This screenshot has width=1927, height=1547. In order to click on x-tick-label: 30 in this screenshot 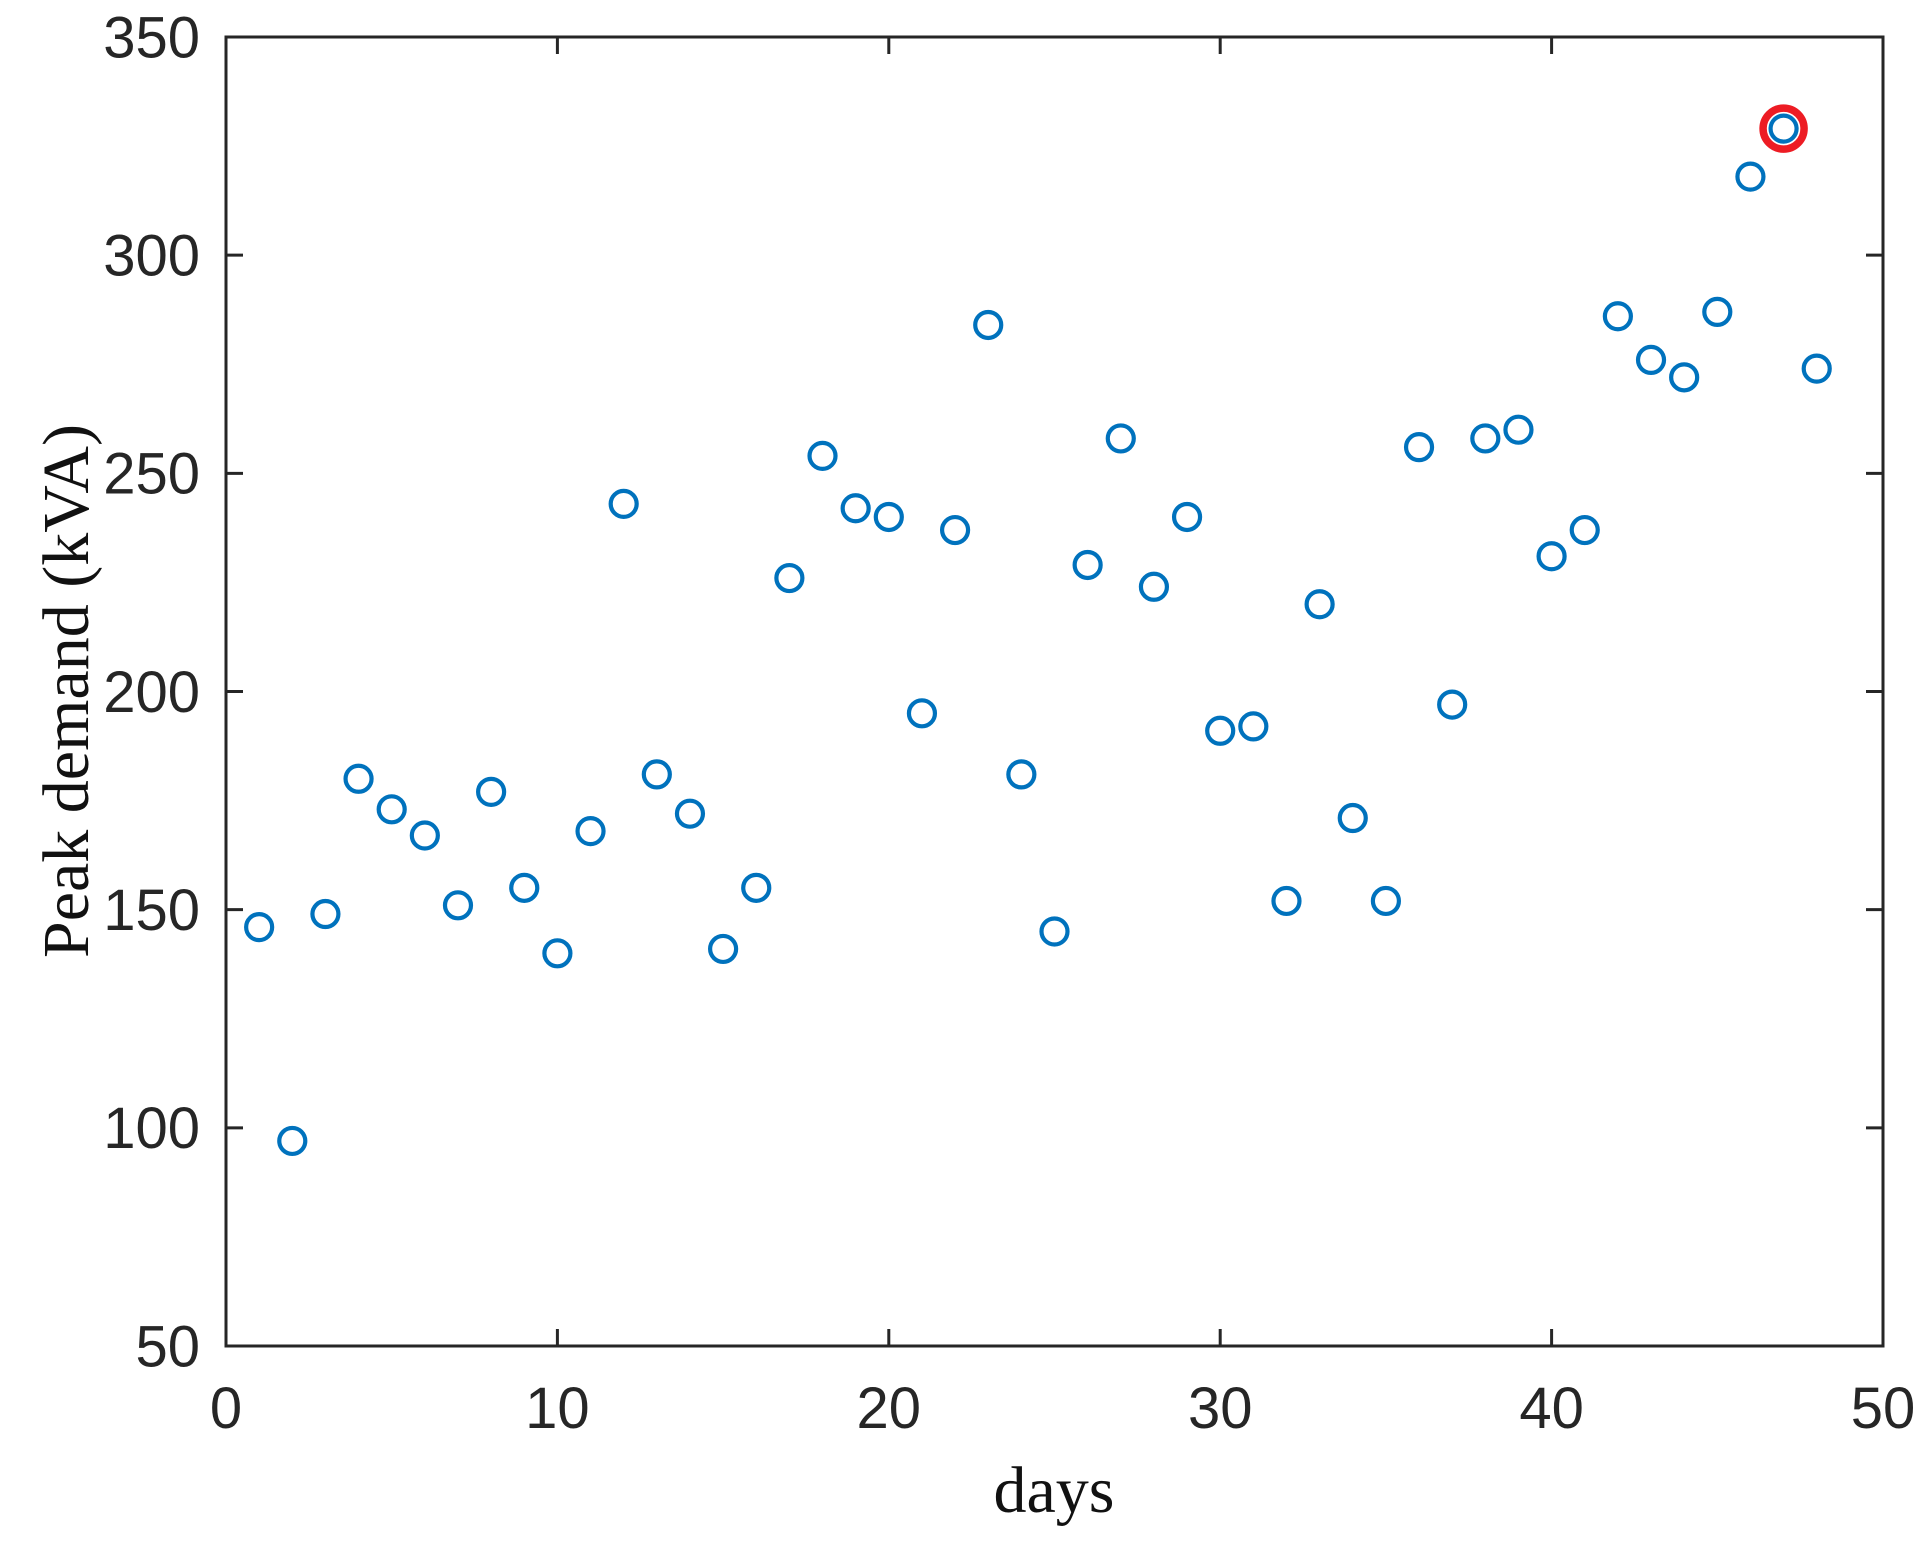, I will do `click(1220, 1408)`.